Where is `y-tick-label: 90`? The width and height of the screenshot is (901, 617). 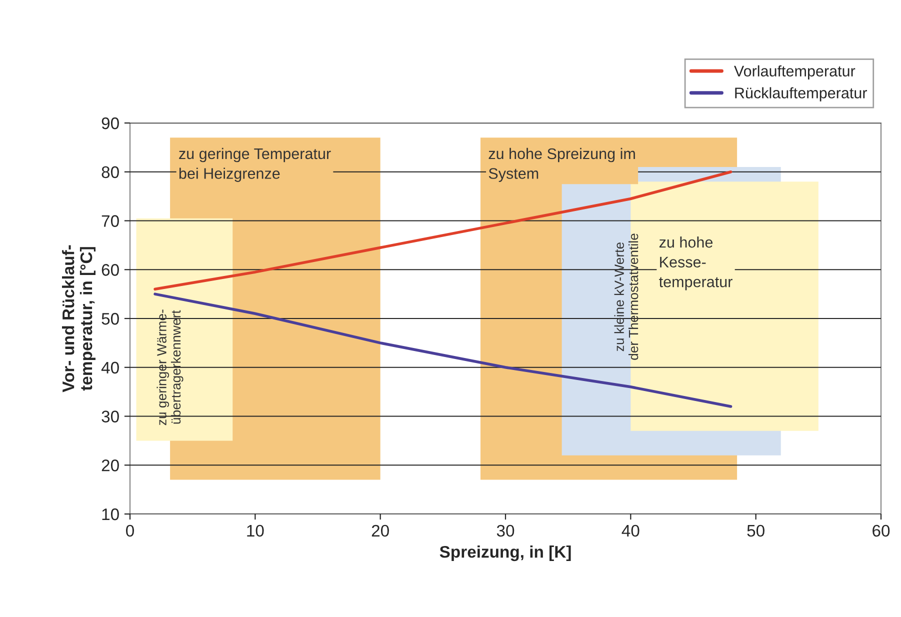
y-tick-label: 90 is located at coordinates (110, 123).